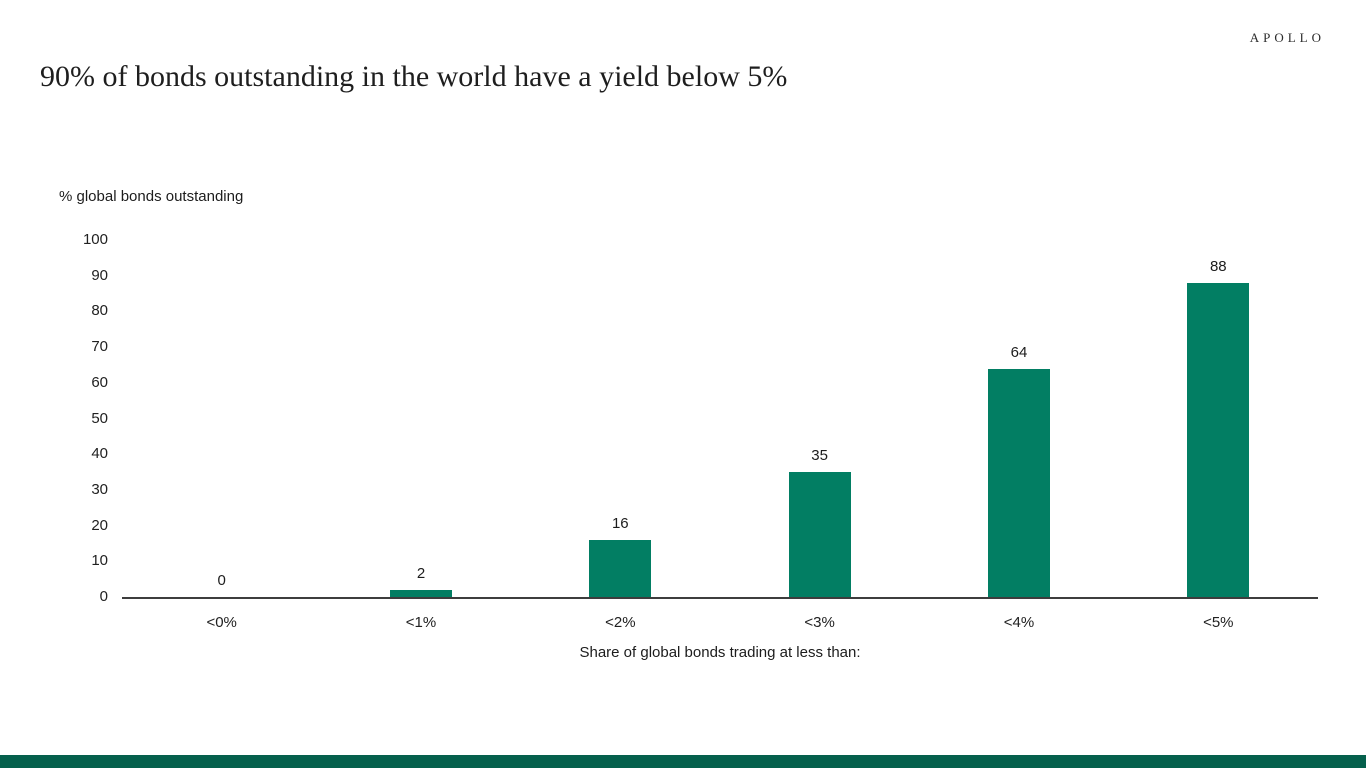 Image resolution: width=1366 pixels, height=768 pixels. Describe the element at coordinates (421, 573) in the screenshot. I see `bar-value-label: 2` at that location.